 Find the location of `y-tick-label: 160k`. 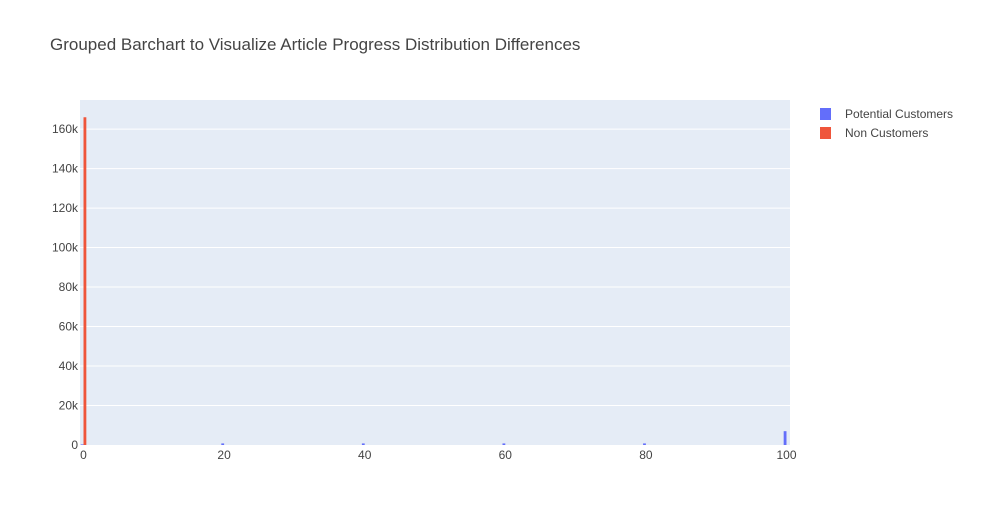

y-tick-label: 160k is located at coordinates (65, 129).